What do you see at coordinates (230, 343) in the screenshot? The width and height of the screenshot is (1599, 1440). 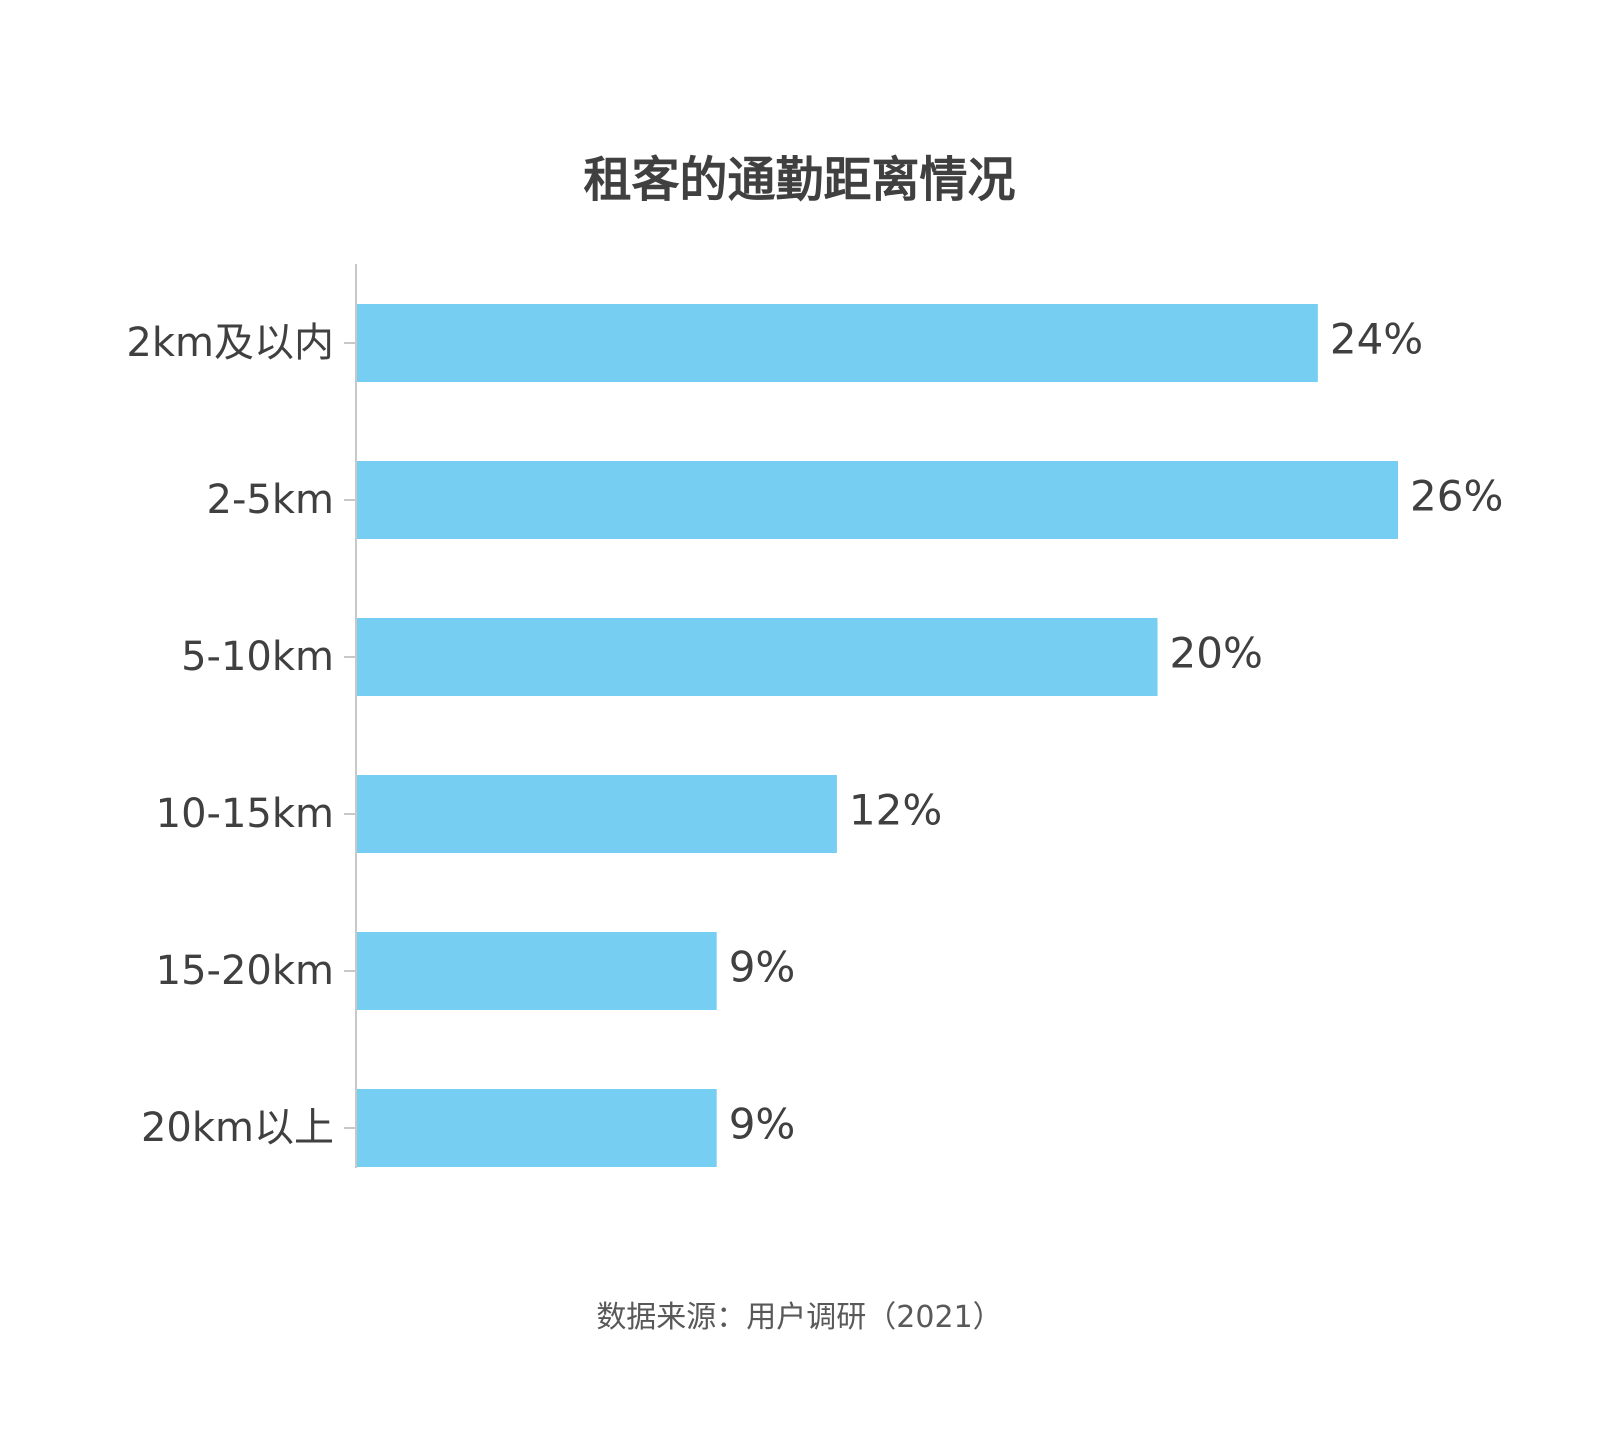 I see `category-label-0: 2km及以内` at bounding box center [230, 343].